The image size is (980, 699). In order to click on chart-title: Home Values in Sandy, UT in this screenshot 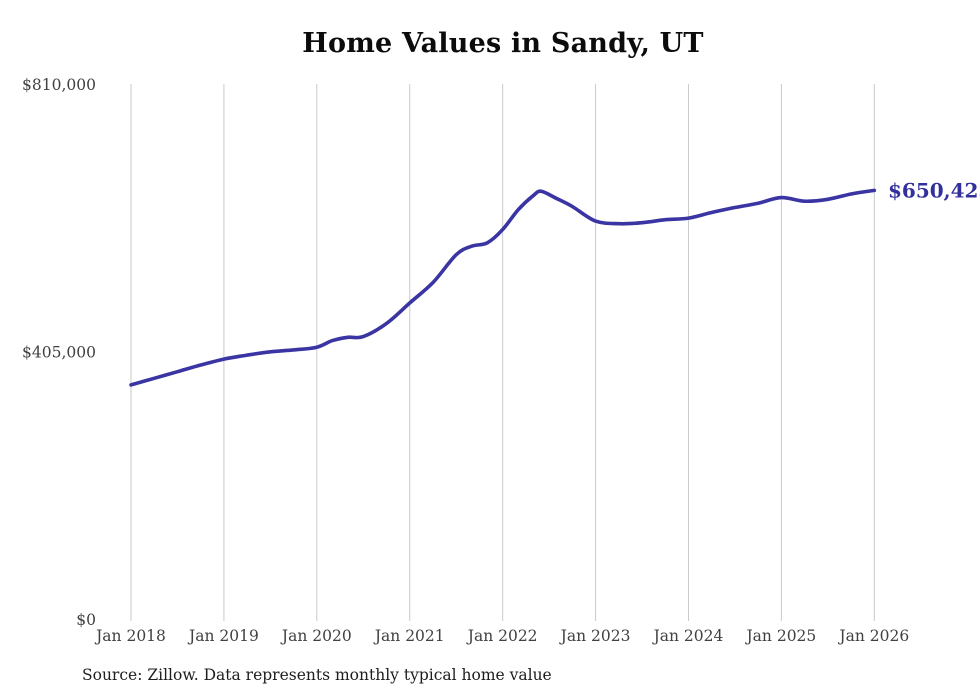, I will do `click(503, 43)`.